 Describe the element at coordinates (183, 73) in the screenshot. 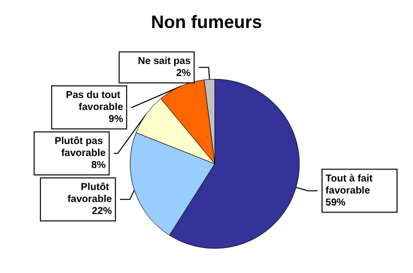

I see `data-label: 2%` at that location.